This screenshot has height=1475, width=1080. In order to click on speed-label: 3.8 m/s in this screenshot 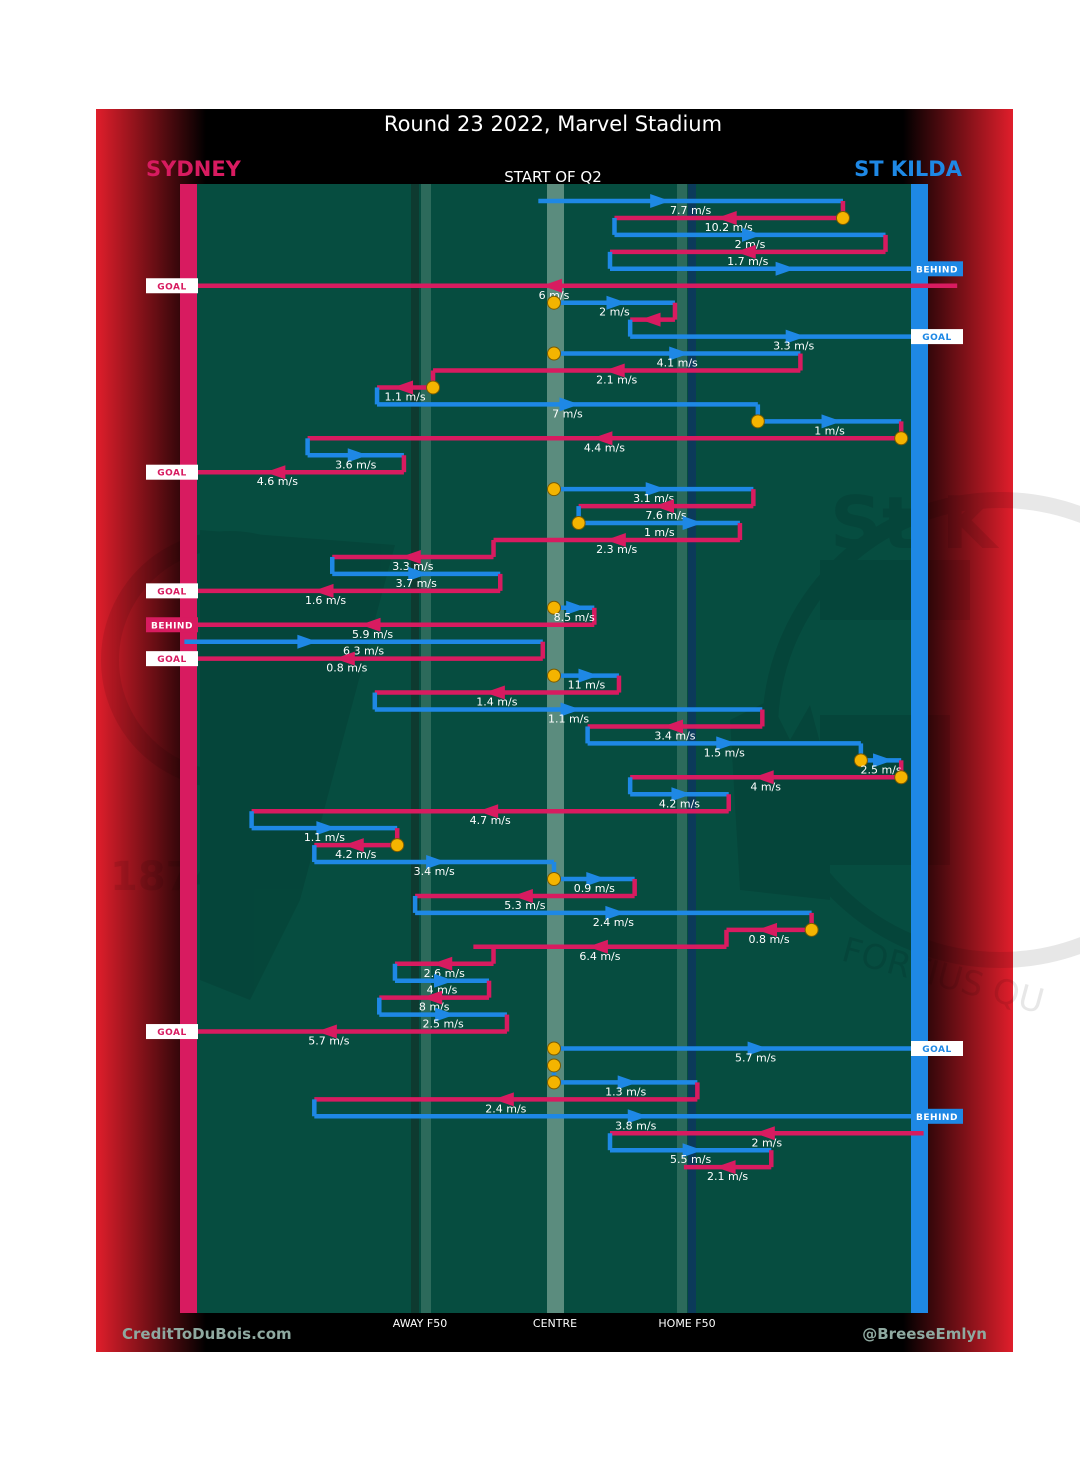, I will do `click(635, 1125)`.